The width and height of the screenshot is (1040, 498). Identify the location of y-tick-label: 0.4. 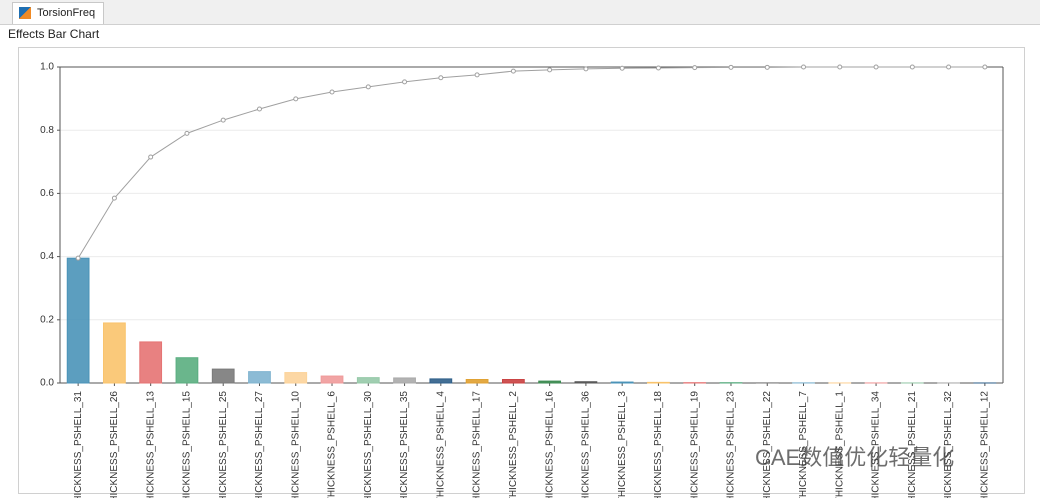
(47, 256).